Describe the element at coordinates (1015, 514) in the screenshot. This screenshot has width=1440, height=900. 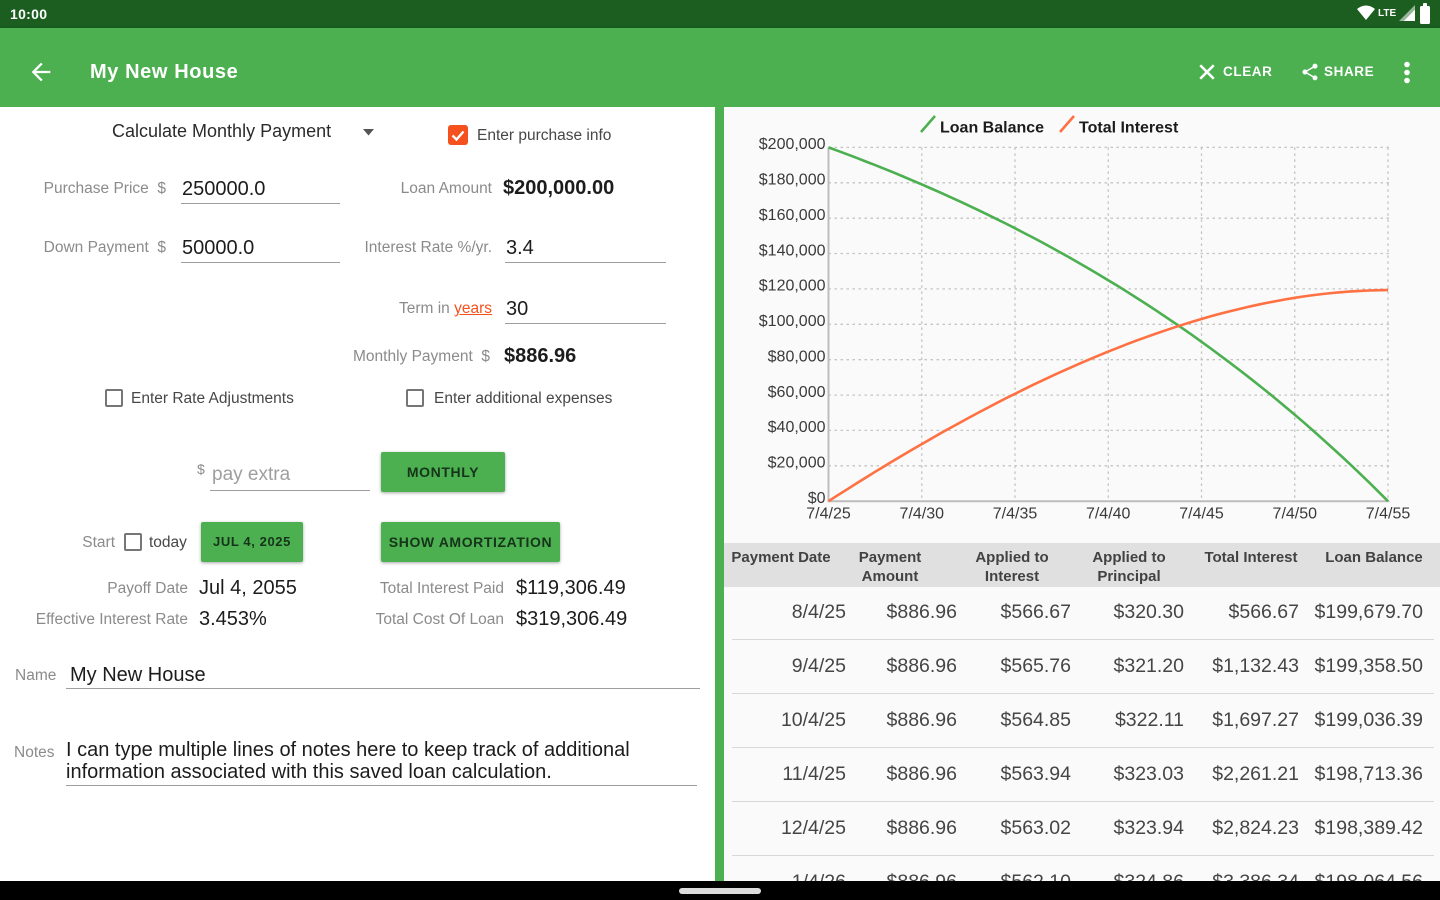
I see `svg-text: 7/4/35` at that location.